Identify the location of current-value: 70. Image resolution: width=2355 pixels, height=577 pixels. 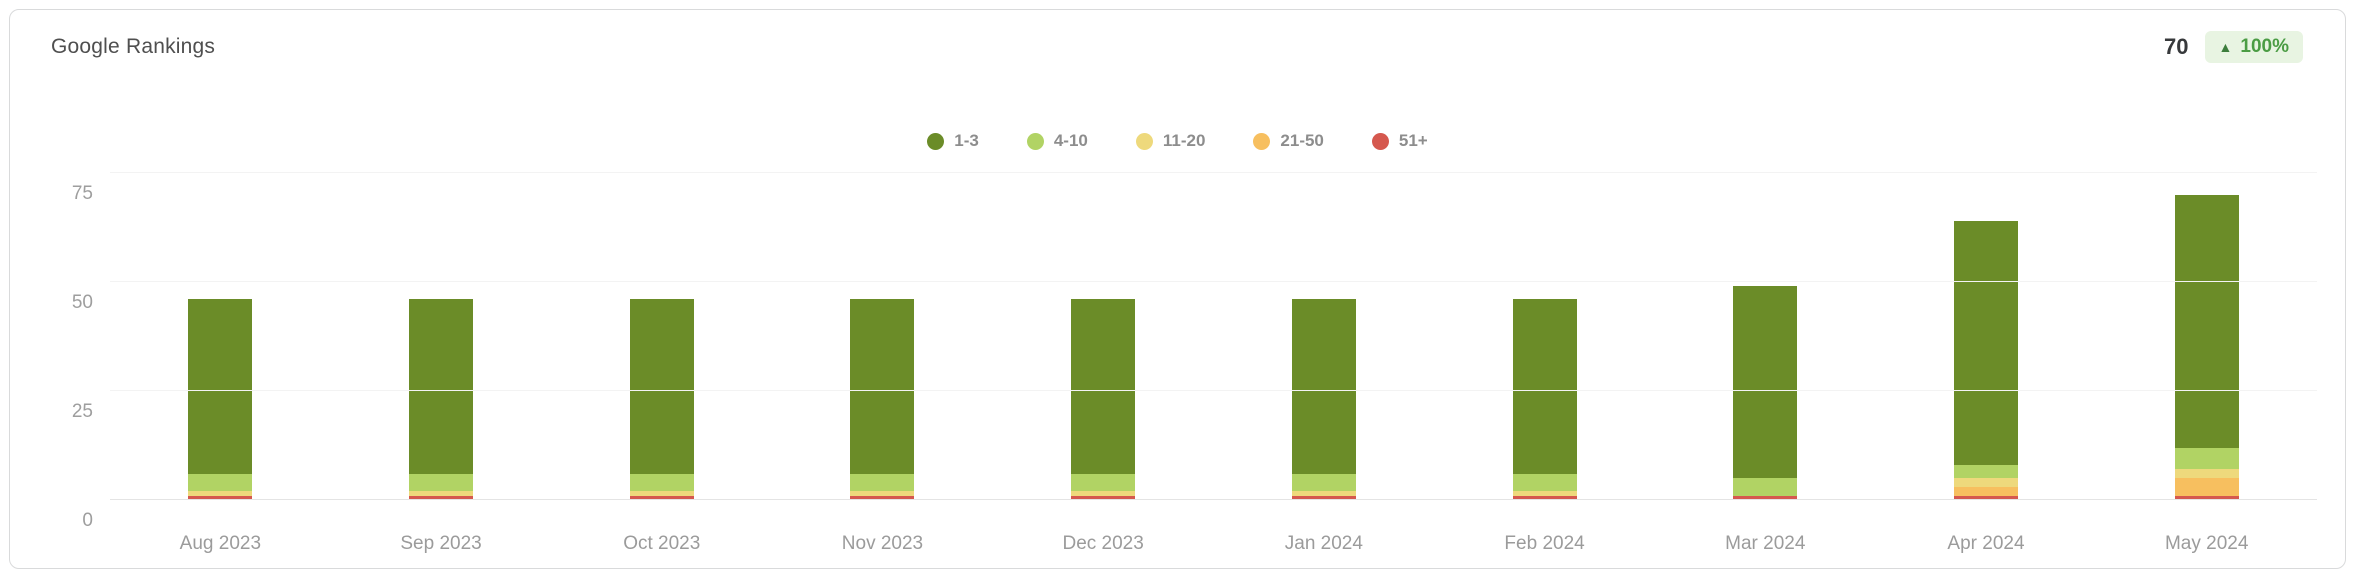
(2176, 46).